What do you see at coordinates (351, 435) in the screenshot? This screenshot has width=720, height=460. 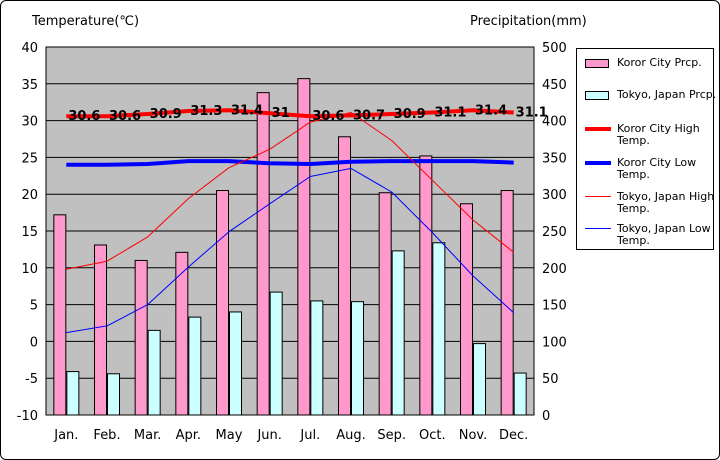 I see `x-tick-label: Aug.` at bounding box center [351, 435].